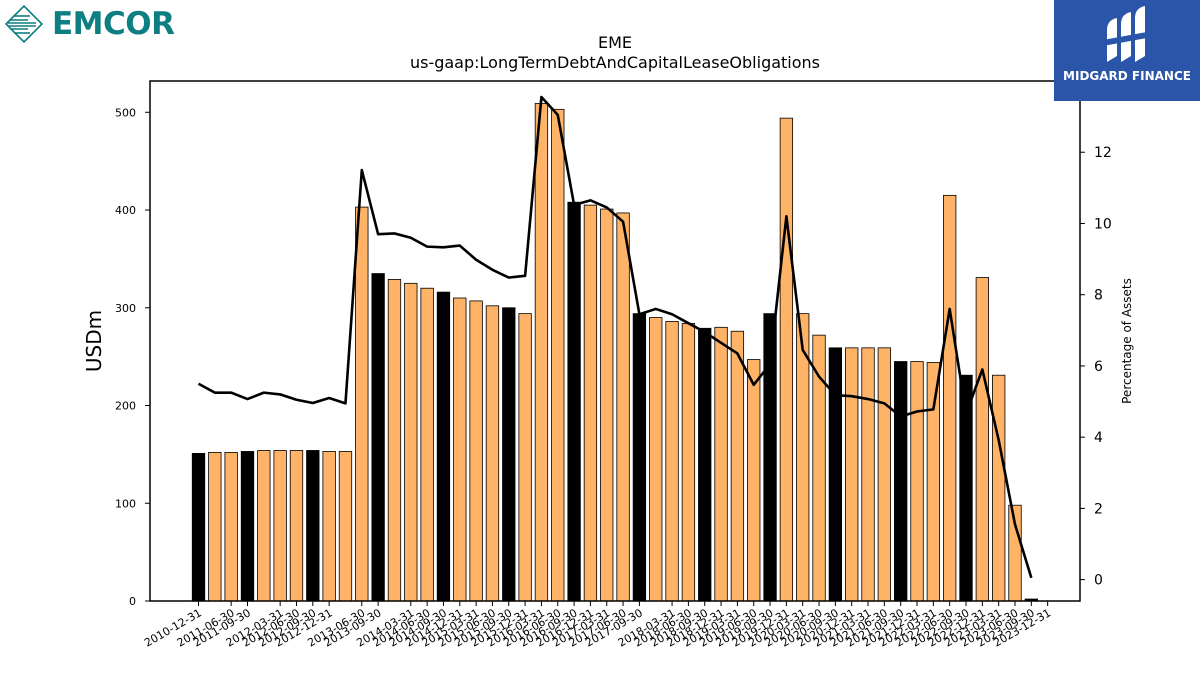 Image resolution: width=1200 pixels, height=675 pixels. Describe the element at coordinates (113, 24) in the screenshot. I see `emcor-logo-text: EMCOR` at that location.